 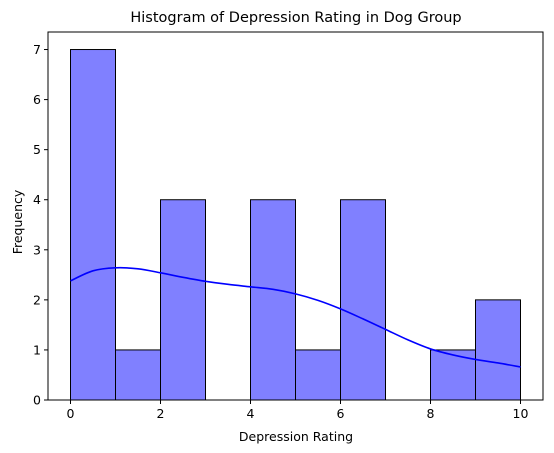 I want to click on y-tick-label: 4, so click(x=37, y=199).